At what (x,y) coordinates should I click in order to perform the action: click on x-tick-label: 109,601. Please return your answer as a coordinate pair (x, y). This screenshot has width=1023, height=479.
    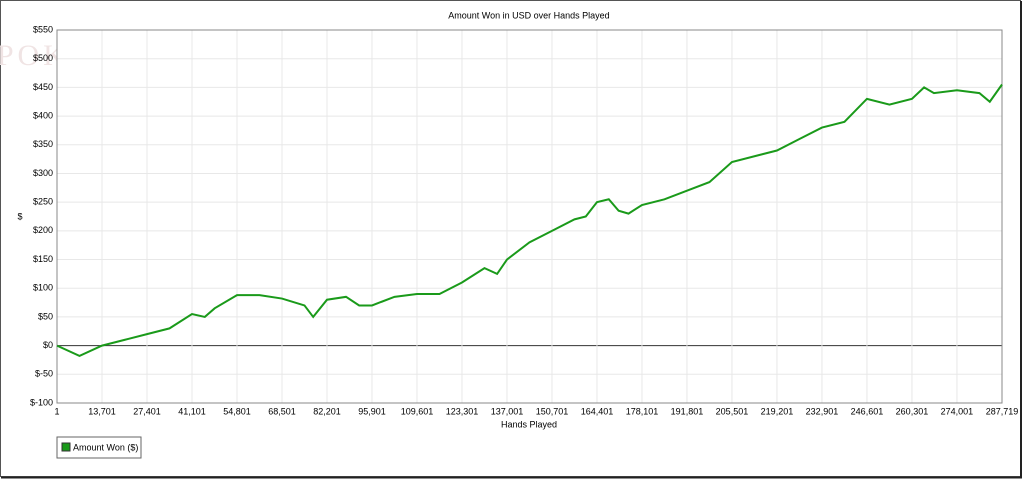
    Looking at the image, I should click on (417, 411).